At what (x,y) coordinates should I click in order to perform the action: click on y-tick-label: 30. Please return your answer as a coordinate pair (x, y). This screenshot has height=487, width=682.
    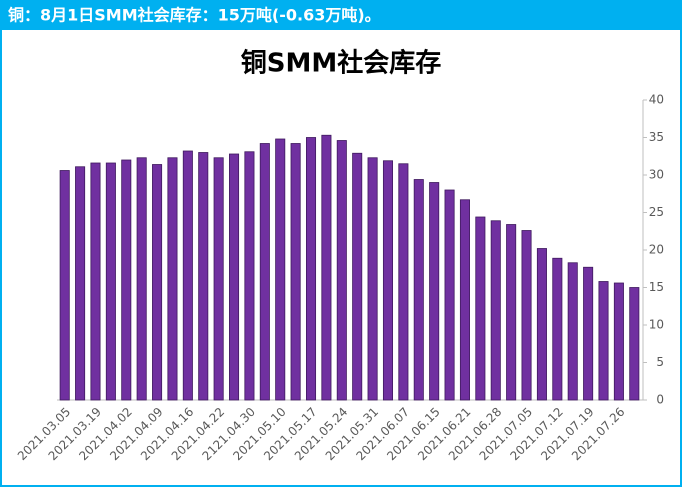
    Looking at the image, I should click on (656, 175).